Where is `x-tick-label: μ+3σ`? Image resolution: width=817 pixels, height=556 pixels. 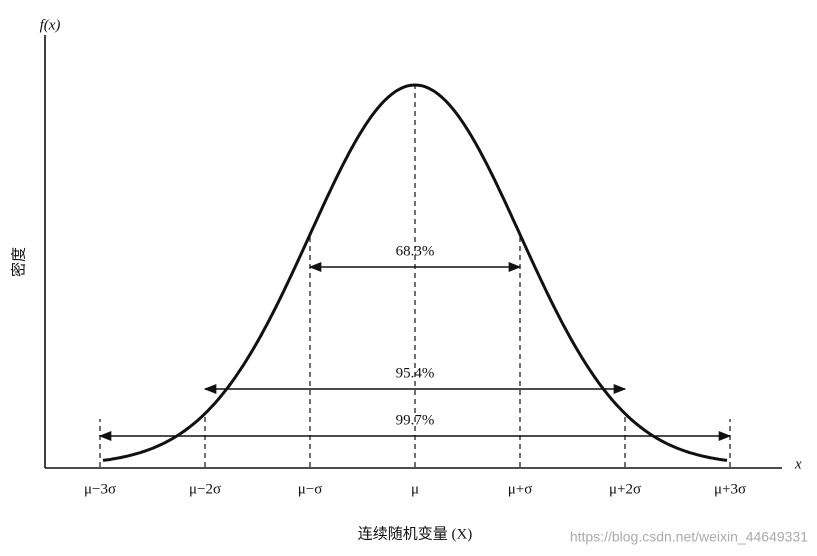 x-tick-label: μ+3σ is located at coordinates (730, 489).